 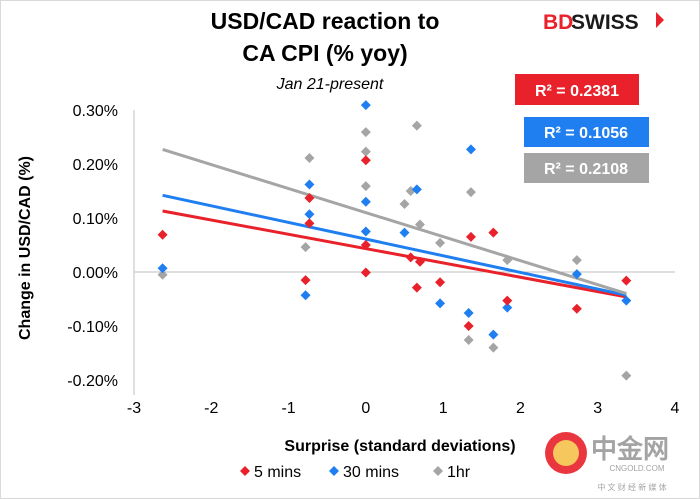 I want to click on y-tick-label: 0.10%, so click(x=95, y=219).